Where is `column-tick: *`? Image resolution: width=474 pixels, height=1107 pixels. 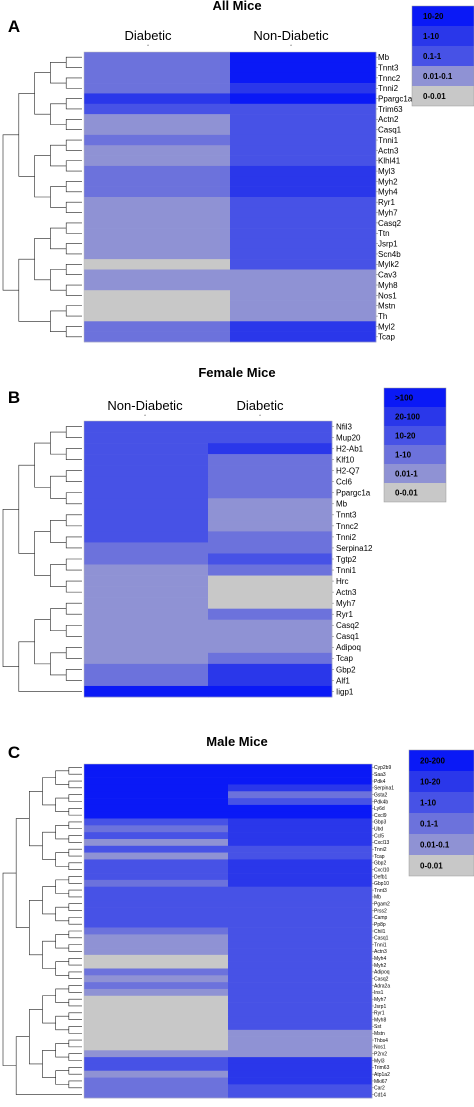 column-tick: * is located at coordinates (291, 45).